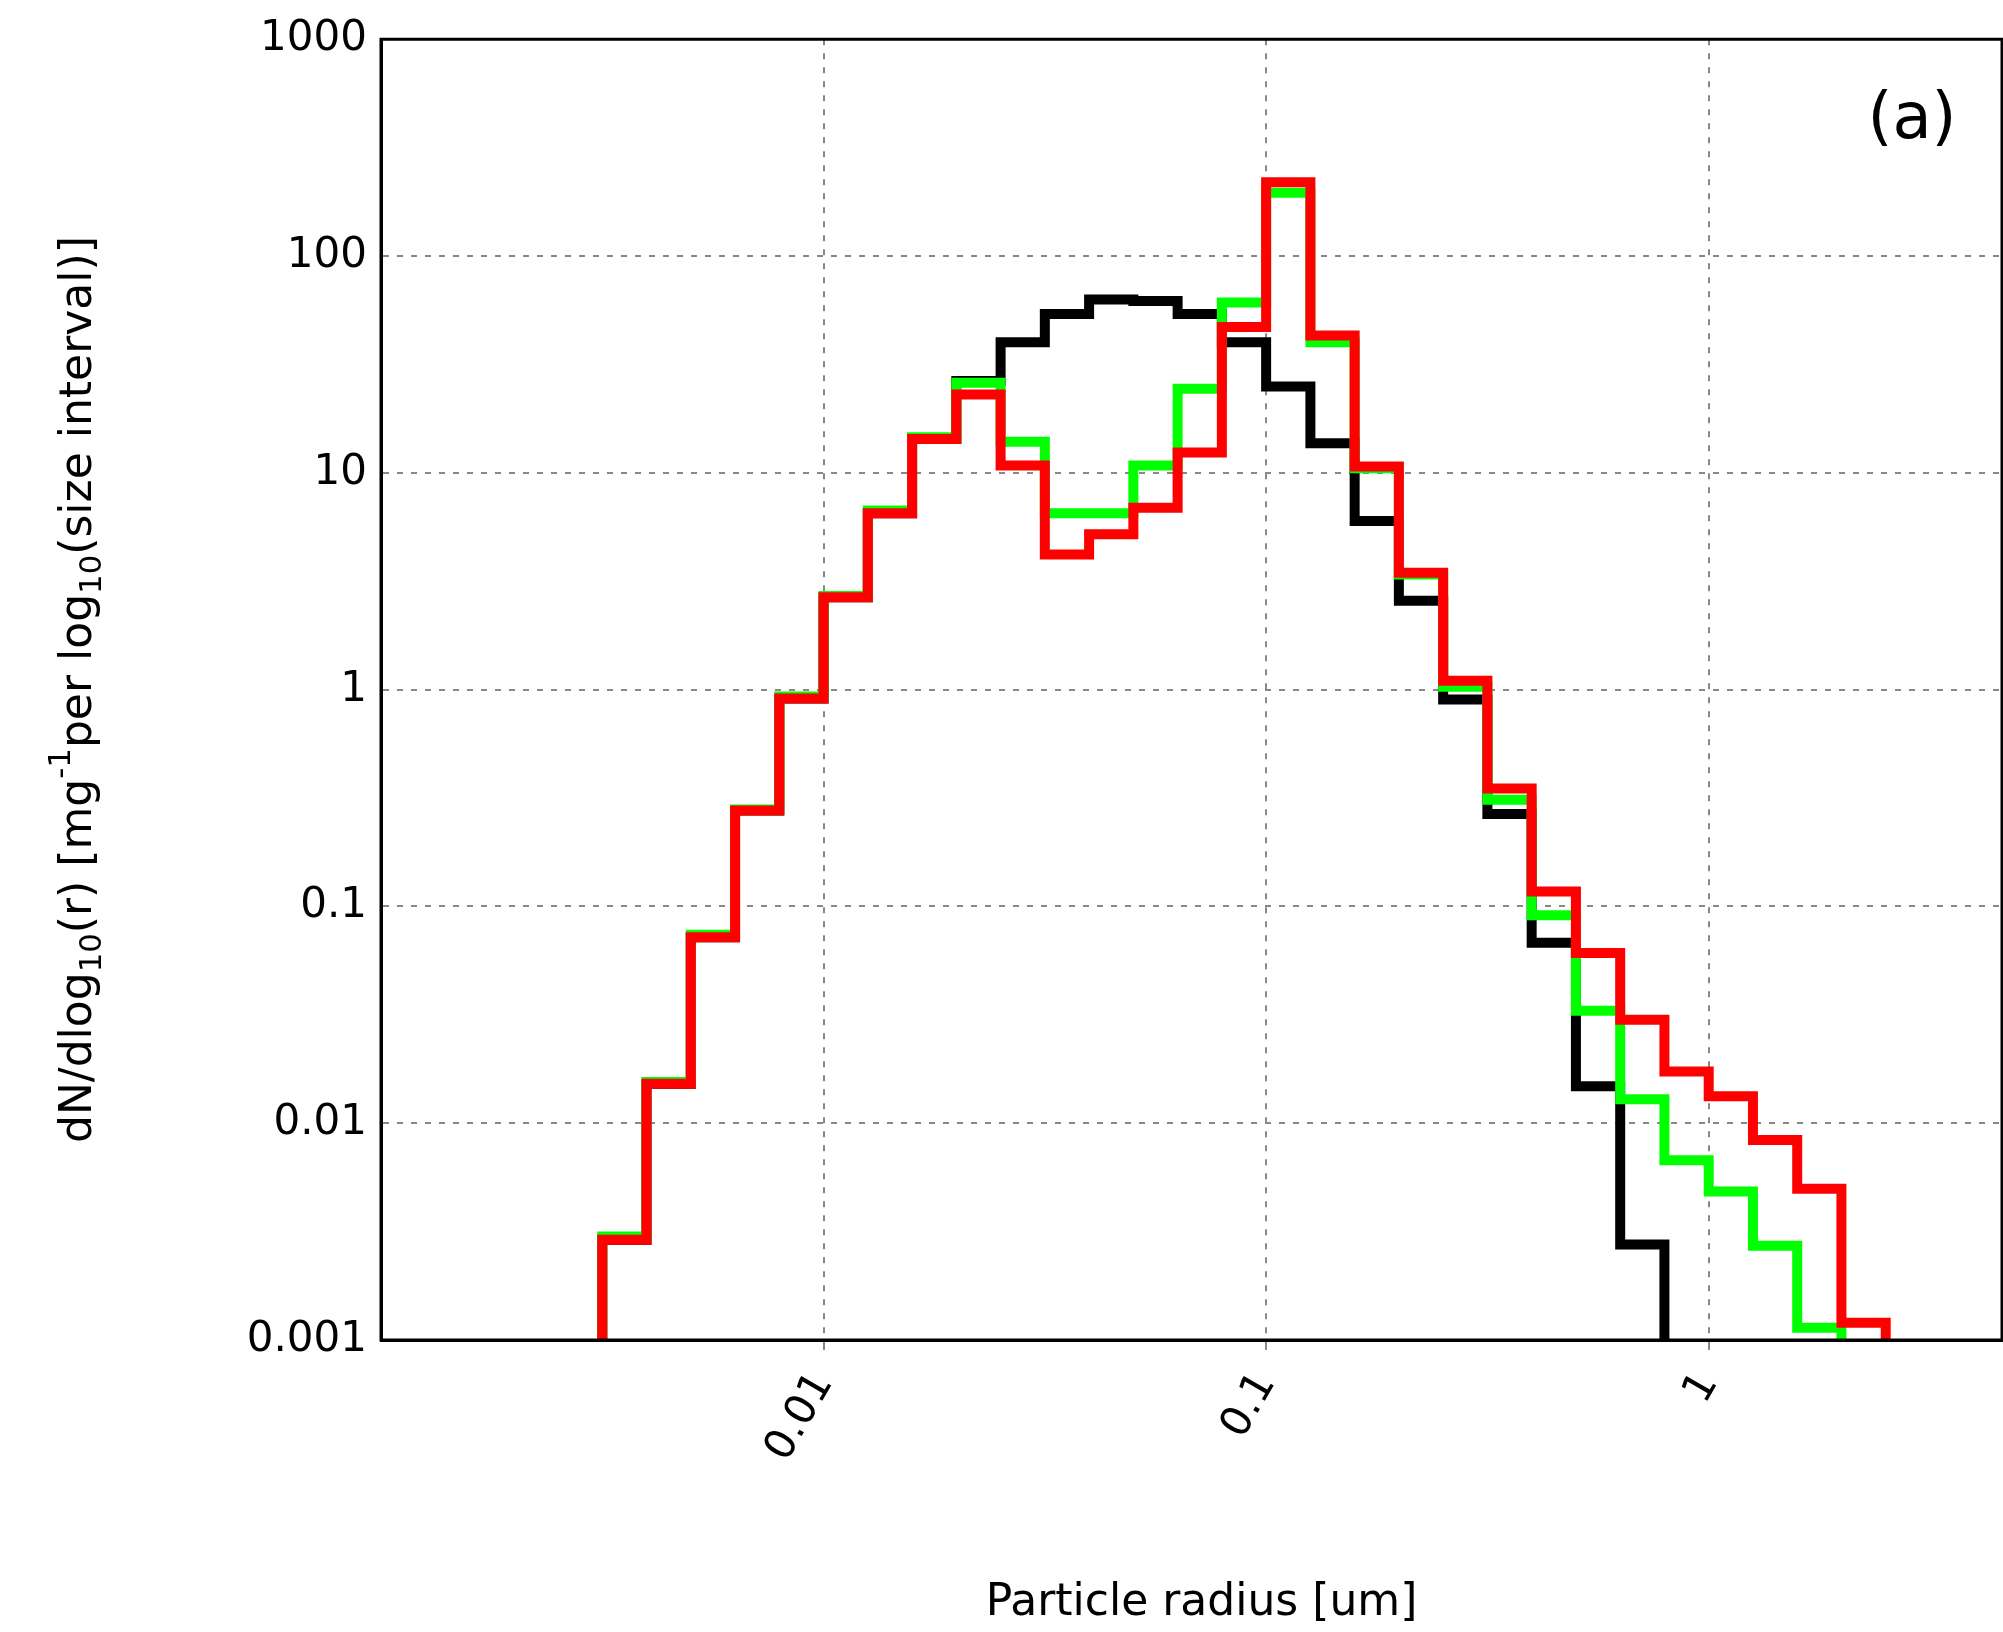 Image resolution: width=2003 pixels, height=1632 pixels. I want to click on annotation: (a), so click(1912, 115).